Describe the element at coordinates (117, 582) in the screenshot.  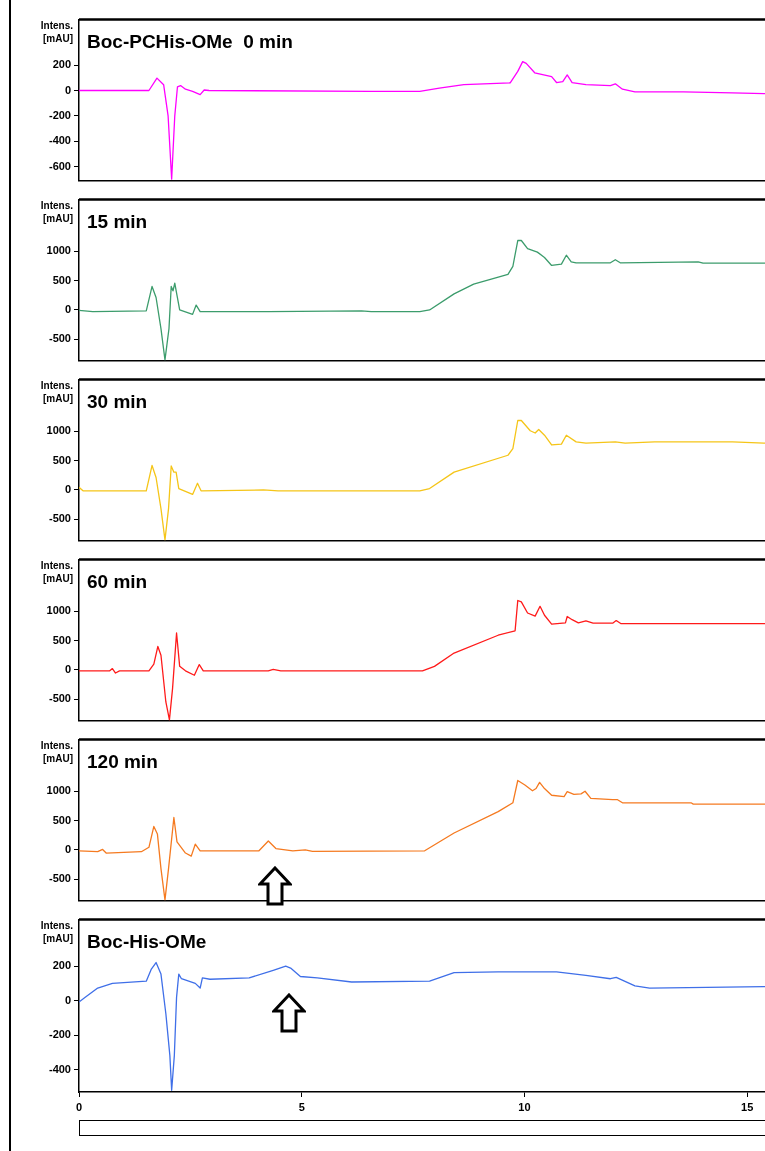
I see `text: 60 min` at that location.